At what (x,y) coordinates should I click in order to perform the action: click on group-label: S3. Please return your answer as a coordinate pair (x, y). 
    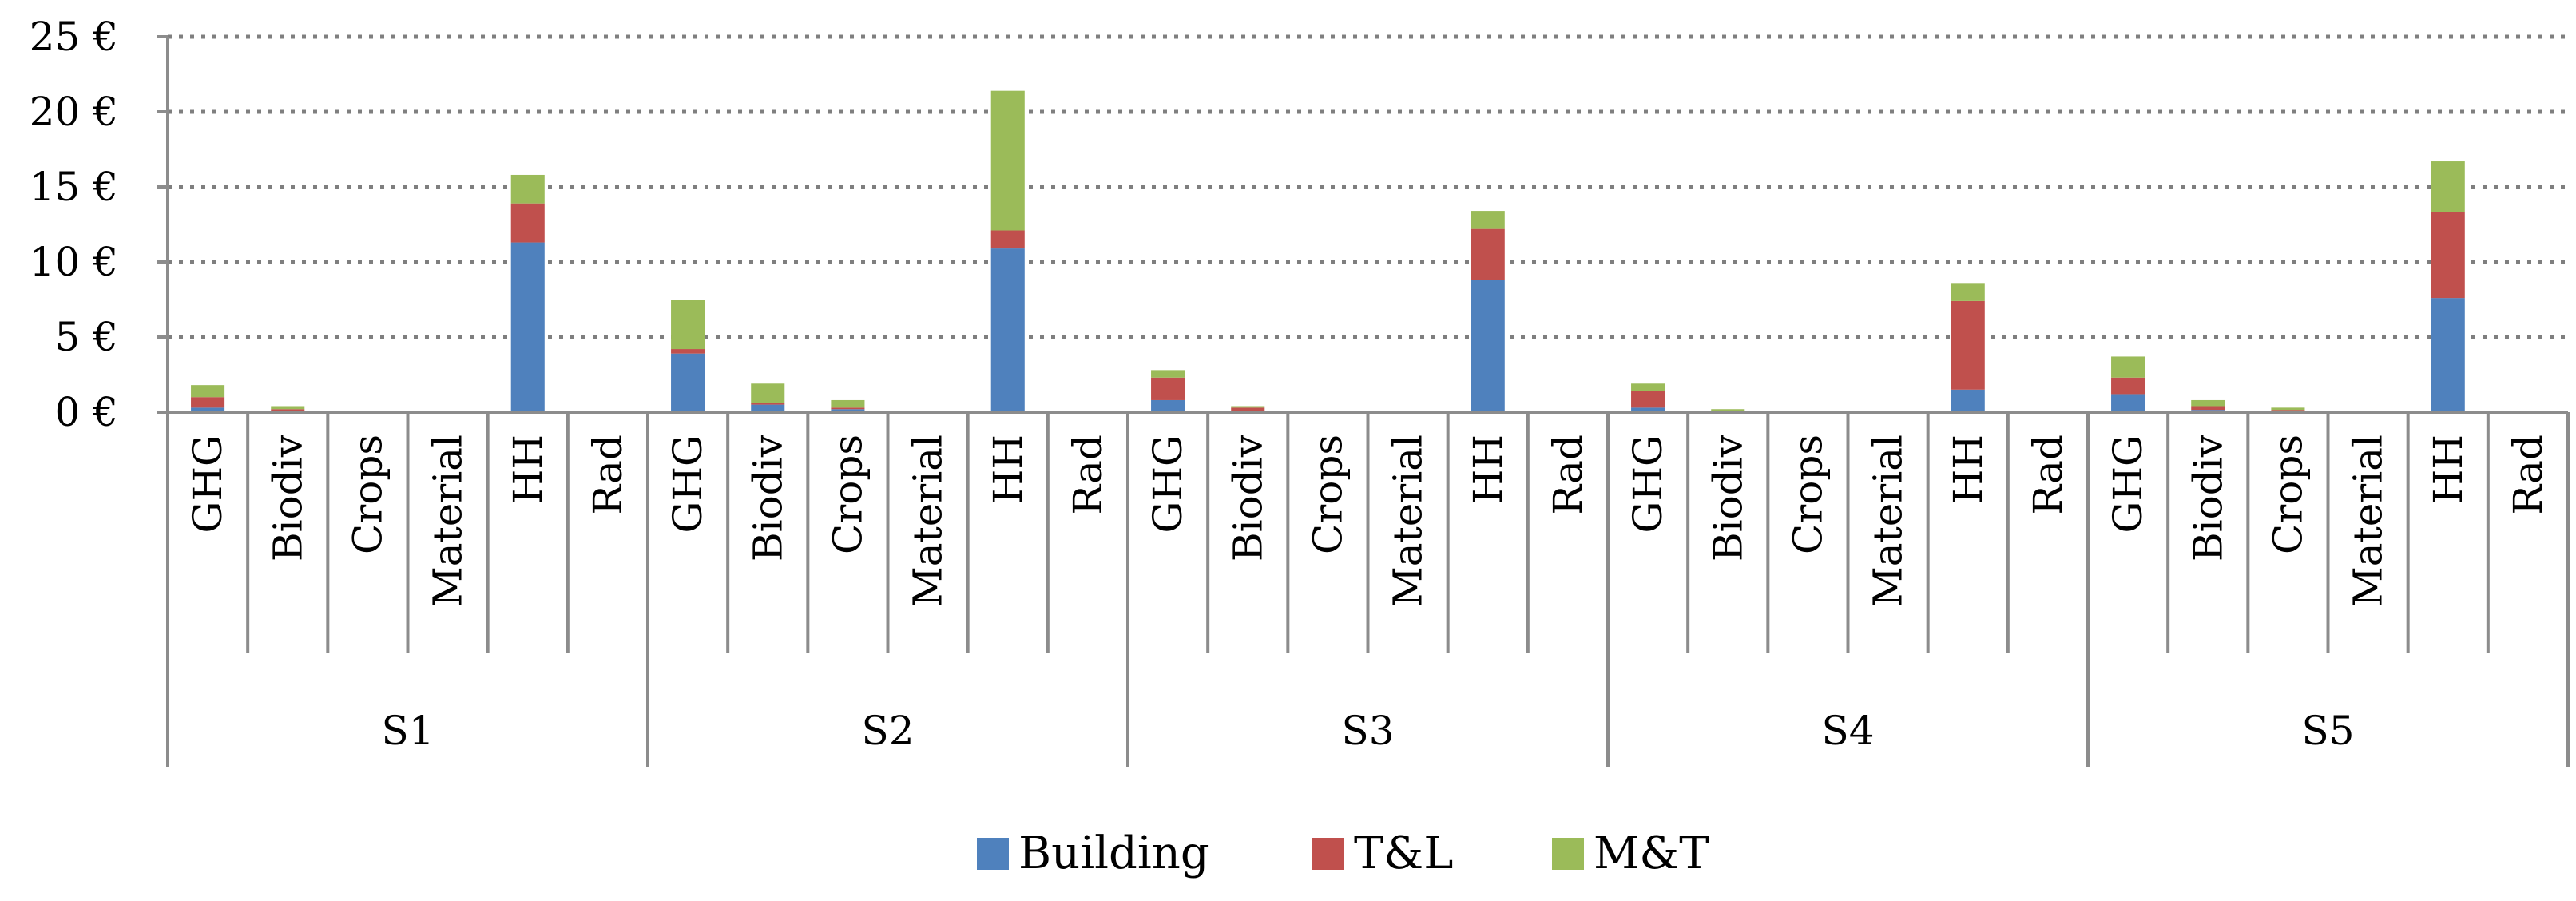
    Looking at the image, I should click on (1367, 731).